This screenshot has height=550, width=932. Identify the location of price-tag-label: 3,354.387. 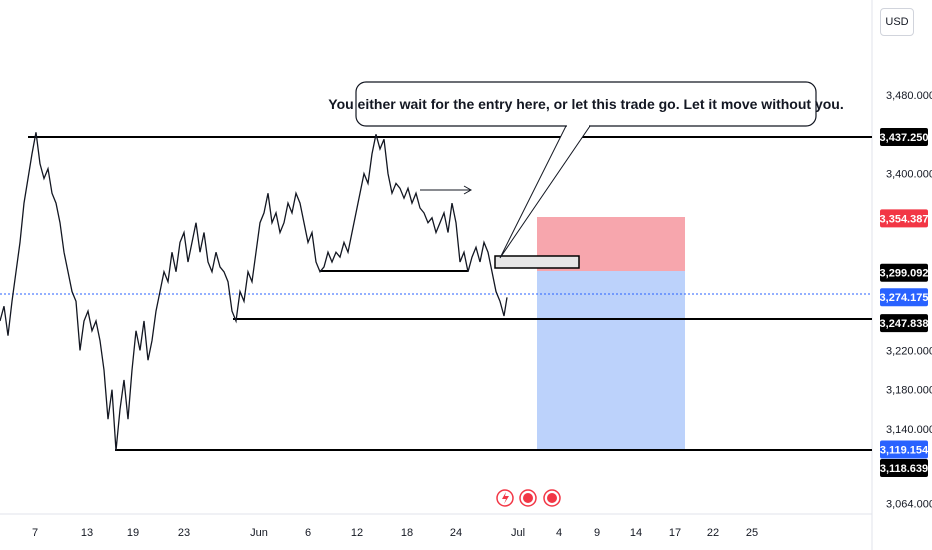
(904, 219).